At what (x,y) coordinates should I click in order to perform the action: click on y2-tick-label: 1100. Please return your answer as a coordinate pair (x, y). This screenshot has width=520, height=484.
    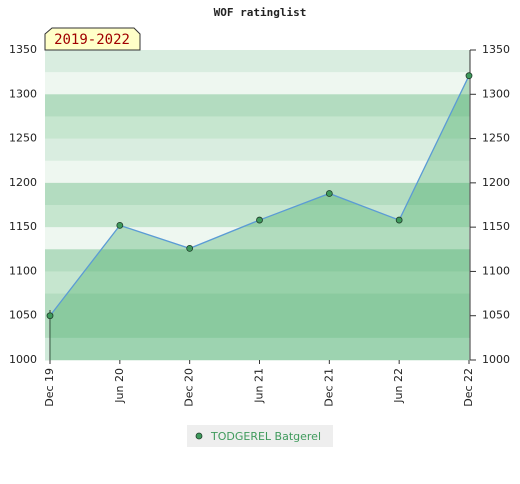
    Looking at the image, I should click on (496, 270).